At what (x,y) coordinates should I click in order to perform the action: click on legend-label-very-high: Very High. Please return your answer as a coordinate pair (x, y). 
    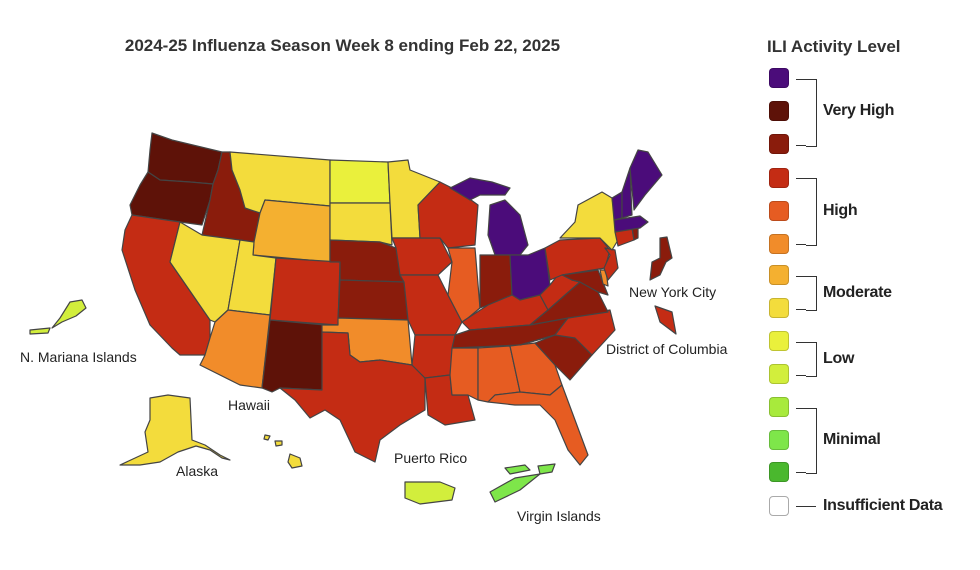
    Looking at the image, I should click on (859, 110).